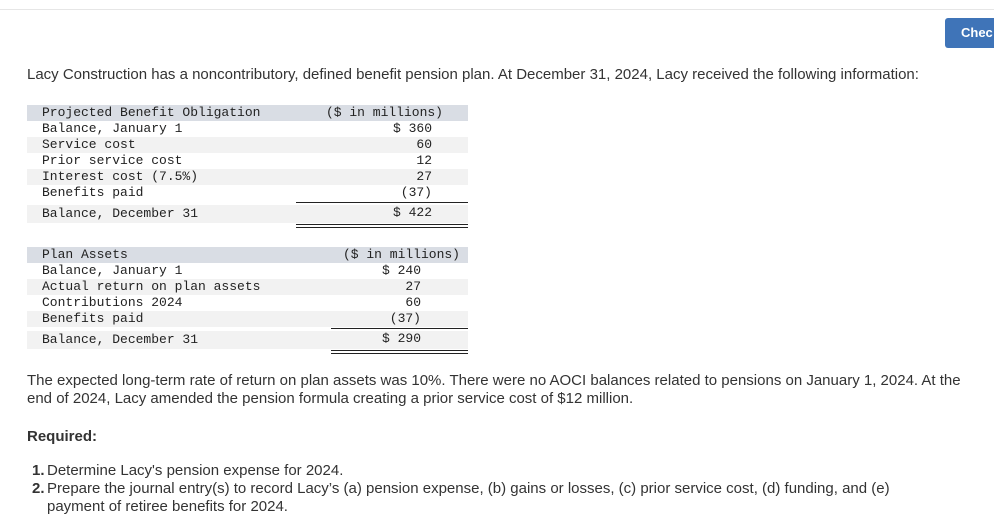 The height and width of the screenshot is (531, 994). Describe the element at coordinates (120, 176) in the screenshot. I see `row-label: Interest cost (7.5%)` at that location.